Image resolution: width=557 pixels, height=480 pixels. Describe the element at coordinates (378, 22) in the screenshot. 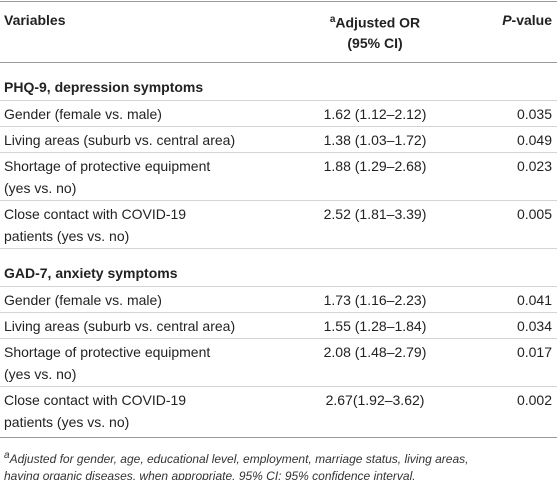

I see `header-text: Adjusted OR` at that location.